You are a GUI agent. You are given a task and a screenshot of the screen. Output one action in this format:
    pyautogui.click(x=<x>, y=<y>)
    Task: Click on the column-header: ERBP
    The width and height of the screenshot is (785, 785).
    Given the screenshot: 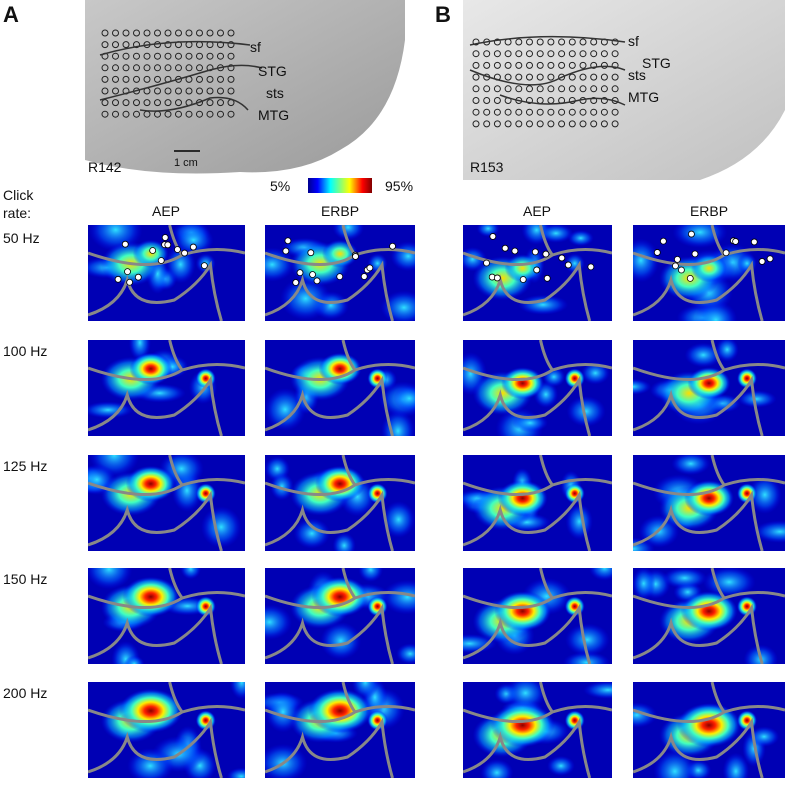 What is the action you would take?
    pyautogui.click(x=709, y=211)
    